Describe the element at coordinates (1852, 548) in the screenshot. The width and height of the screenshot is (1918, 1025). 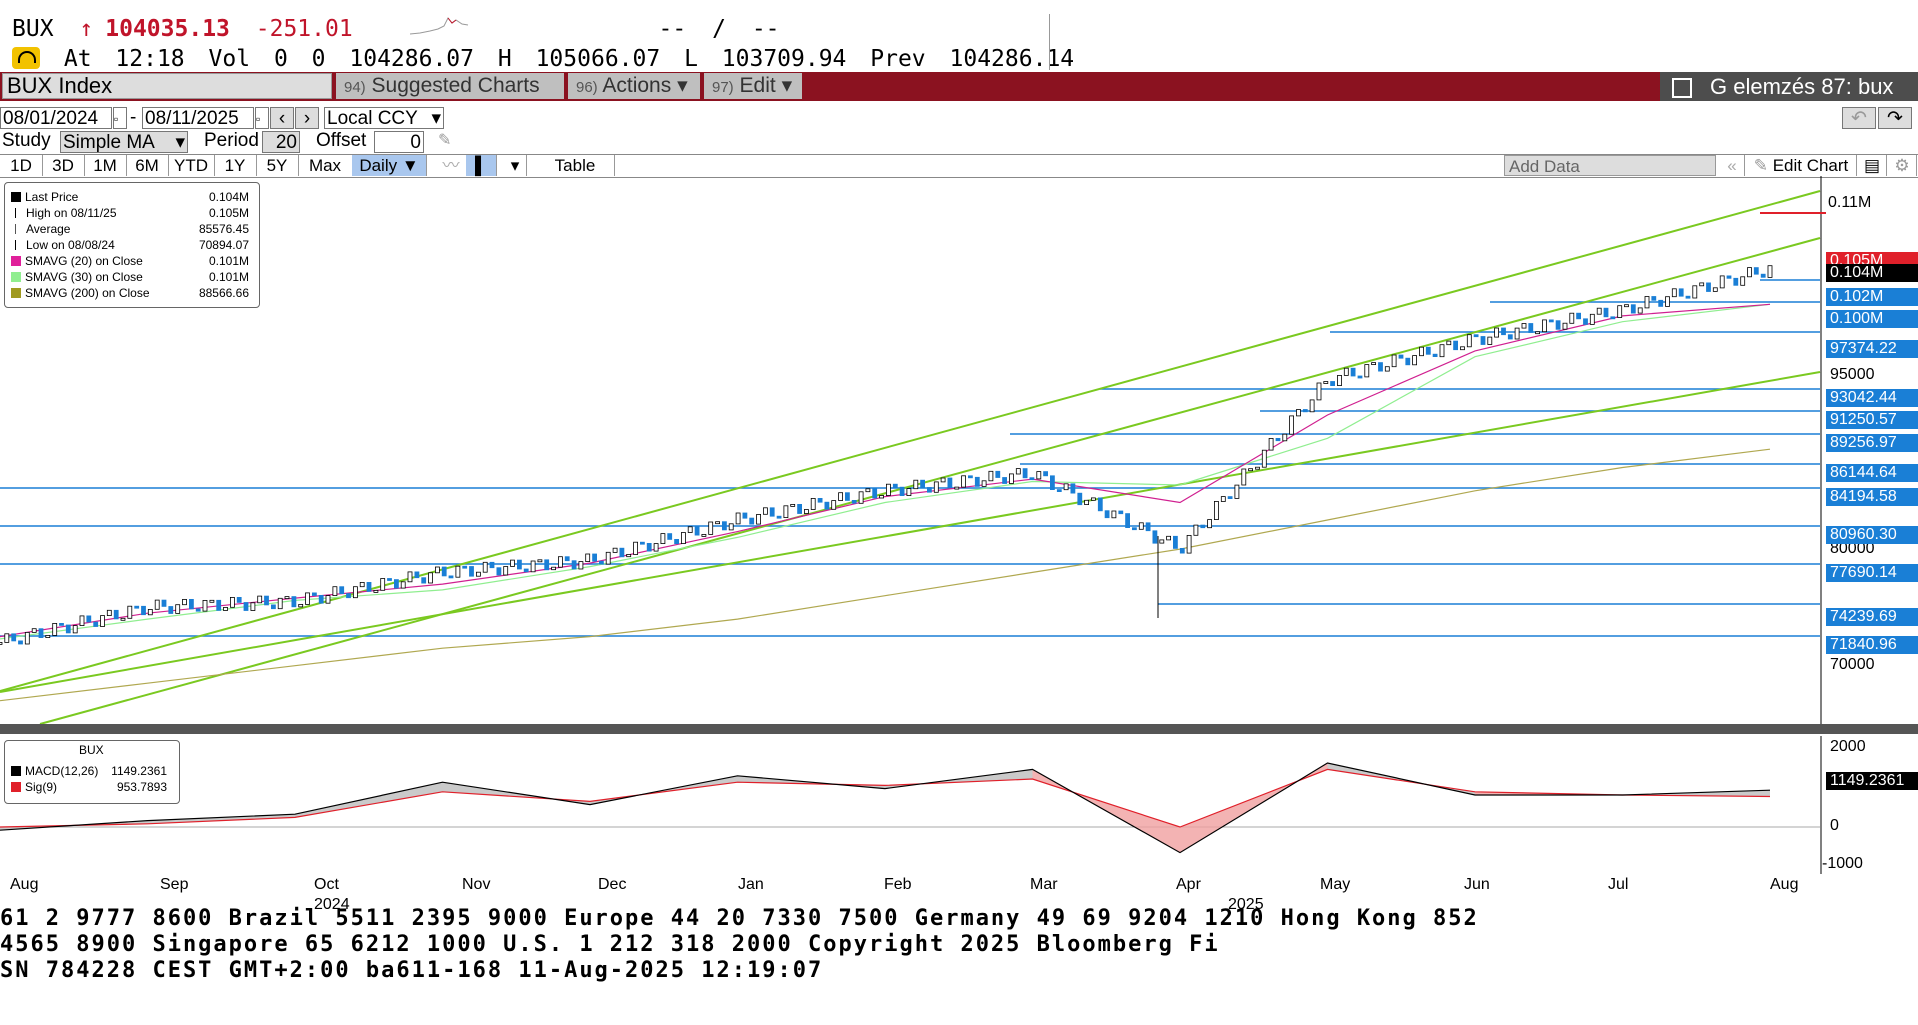
I see `price-tick: 80000` at that location.